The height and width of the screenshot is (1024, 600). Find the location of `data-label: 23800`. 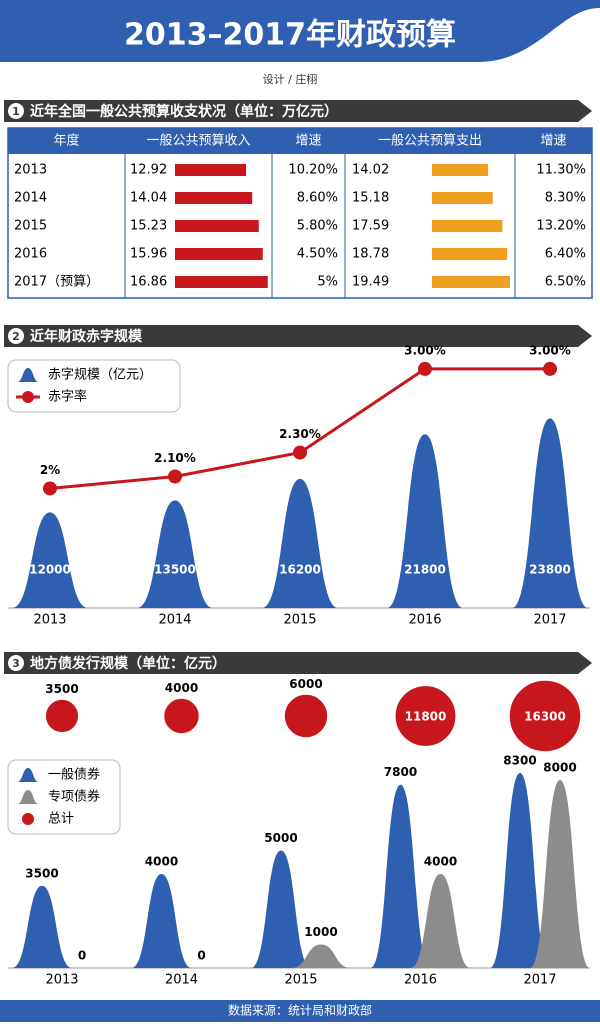

data-label: 23800 is located at coordinates (550, 570).